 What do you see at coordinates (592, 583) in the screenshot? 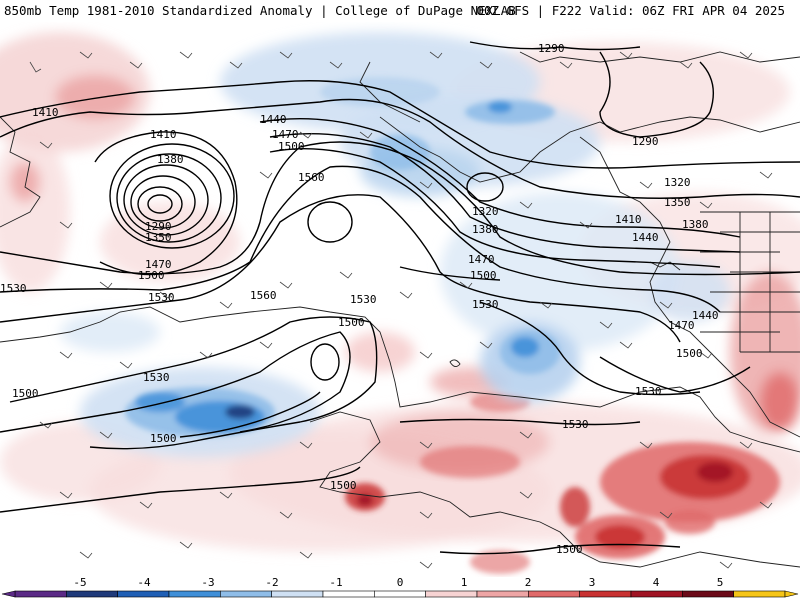
I see `colorbar-tick-label: 3` at bounding box center [592, 583].